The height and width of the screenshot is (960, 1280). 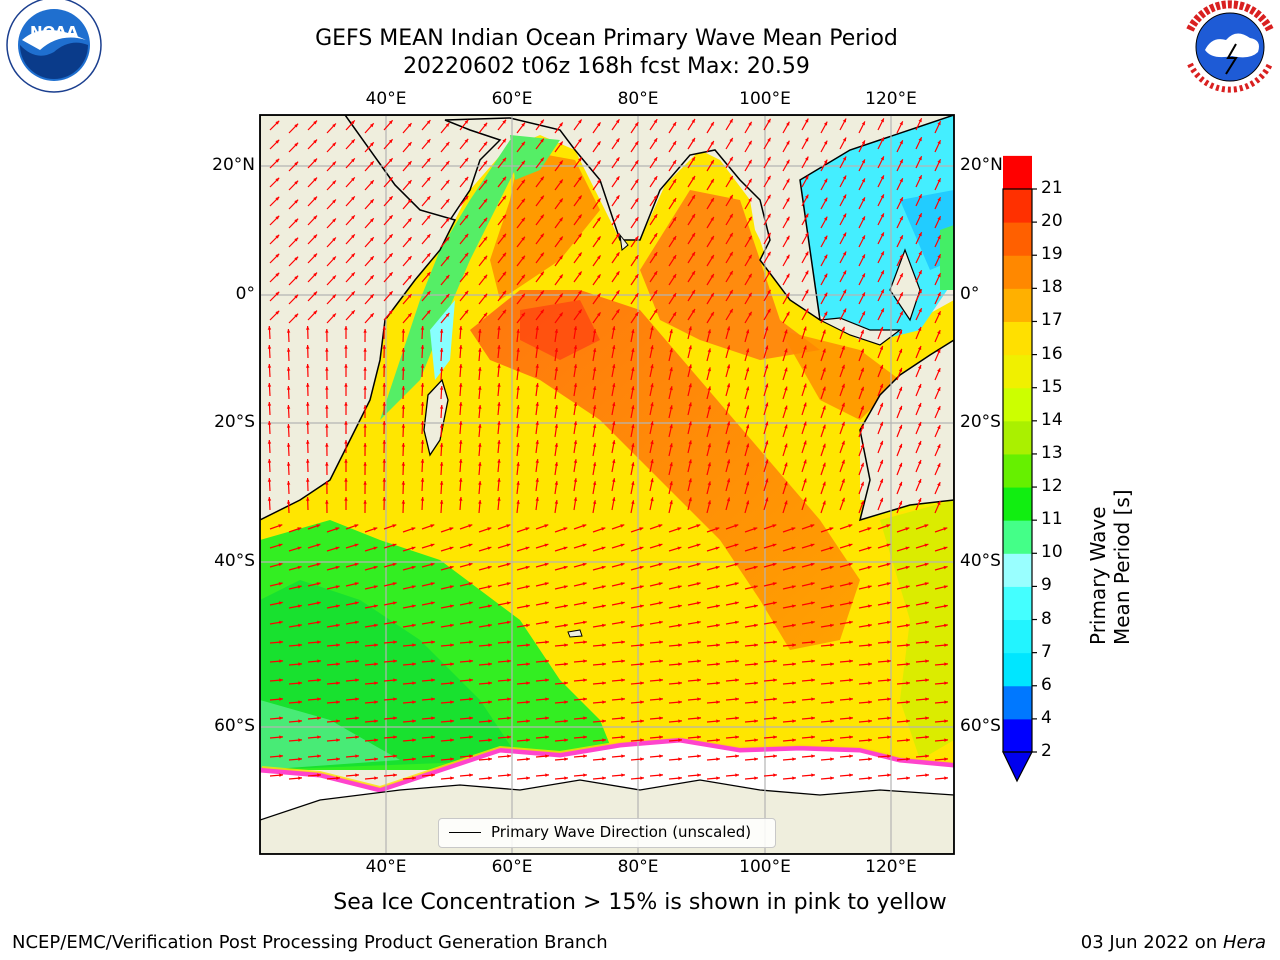 What do you see at coordinates (54, 46) in the screenshot?
I see `noaa-logo: NOAA` at bounding box center [54, 46].